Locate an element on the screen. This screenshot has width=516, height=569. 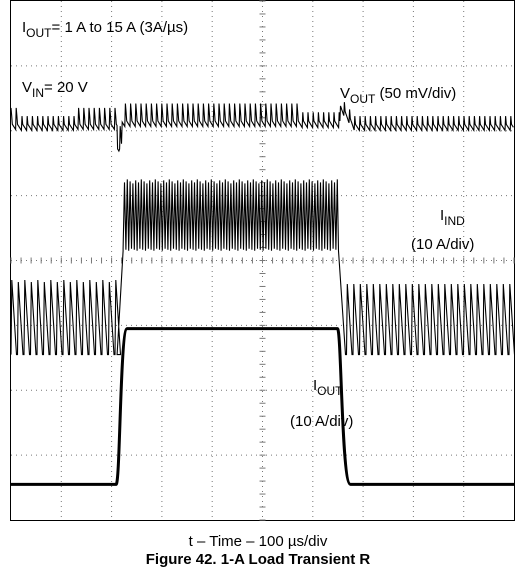
series-vout-suffix: (50 mV/div) is located at coordinates (415, 93).